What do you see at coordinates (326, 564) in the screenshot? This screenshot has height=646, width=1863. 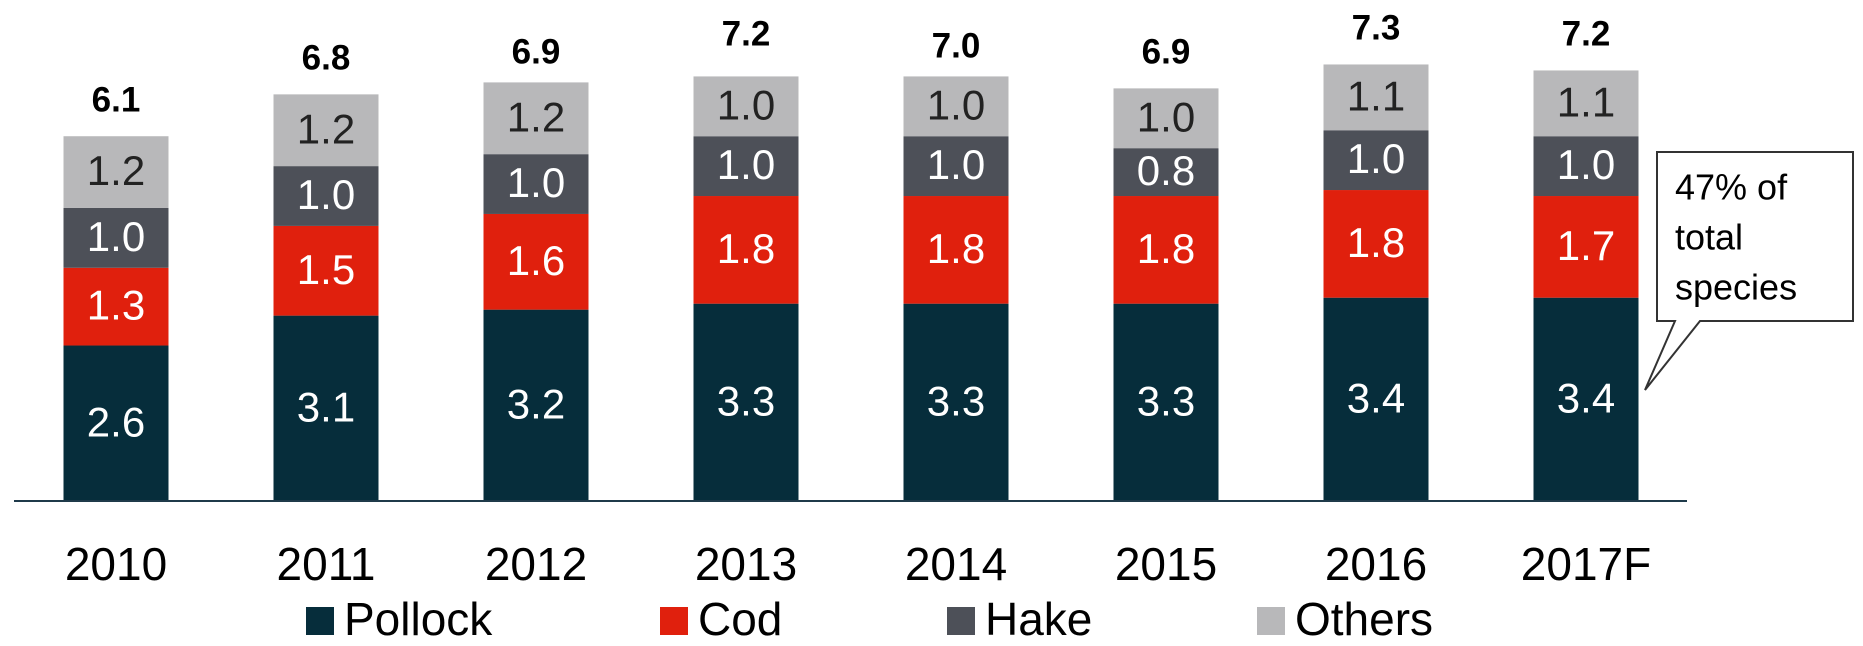 I see `x-tick-label: 2011` at bounding box center [326, 564].